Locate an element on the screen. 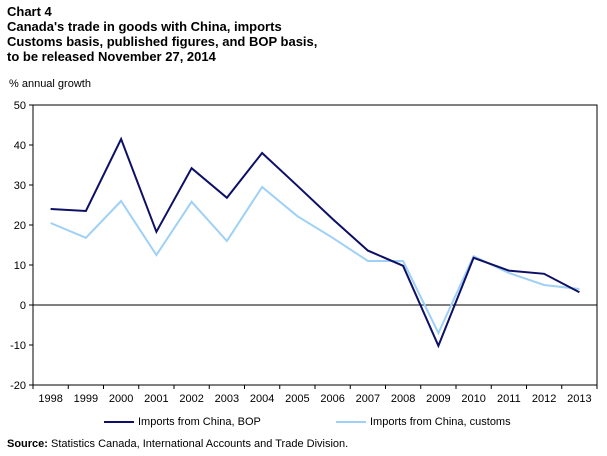 This screenshot has height=456, width=607. y-tick-label: 20 is located at coordinates (20, 226).